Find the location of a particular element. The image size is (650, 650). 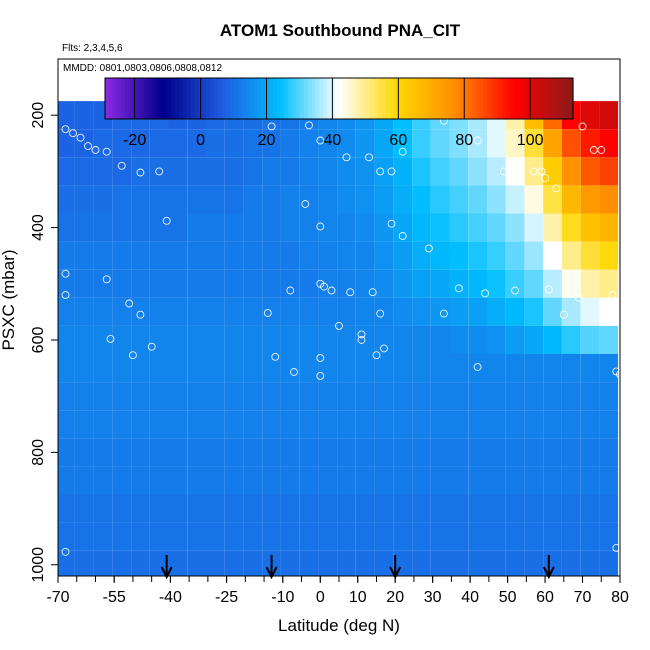

y-tick-label: 1000 is located at coordinates (38, 565).